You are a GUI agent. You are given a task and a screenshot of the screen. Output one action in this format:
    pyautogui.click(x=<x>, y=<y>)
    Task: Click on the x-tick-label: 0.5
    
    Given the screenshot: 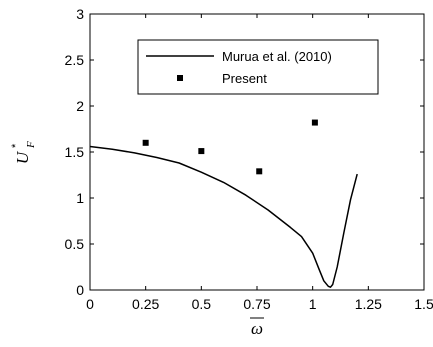 What is the action you would take?
    pyautogui.click(x=202, y=304)
    